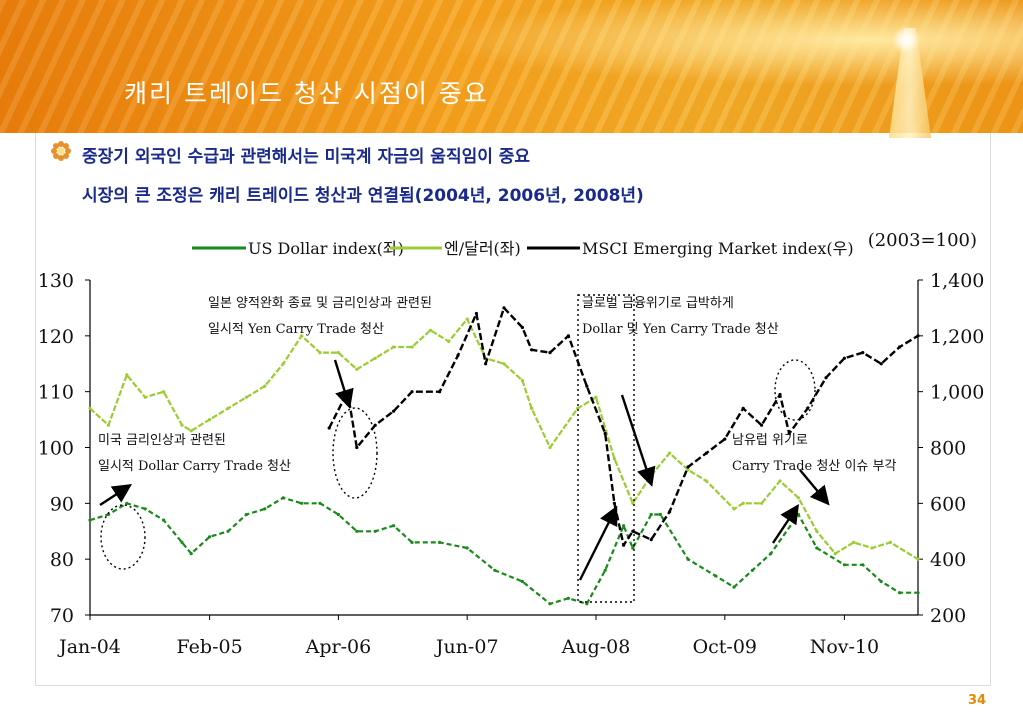 The image size is (1023, 723). I want to click on y-left-tick-label: 110, so click(56, 393).